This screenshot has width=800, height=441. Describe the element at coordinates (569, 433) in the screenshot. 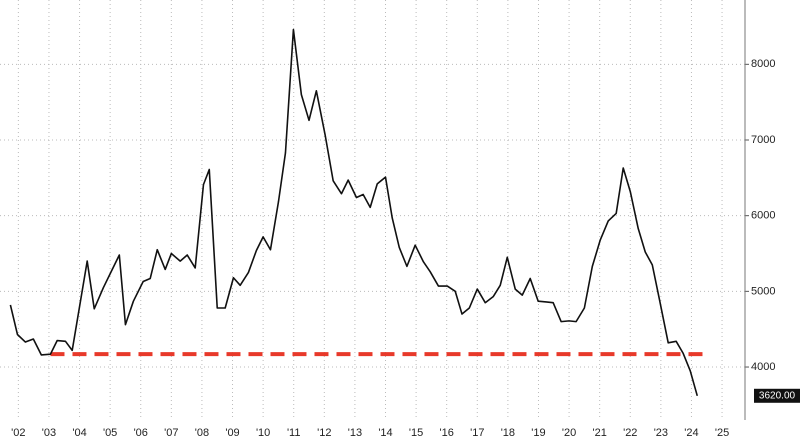

I see `x-tick-label: '20` at that location.